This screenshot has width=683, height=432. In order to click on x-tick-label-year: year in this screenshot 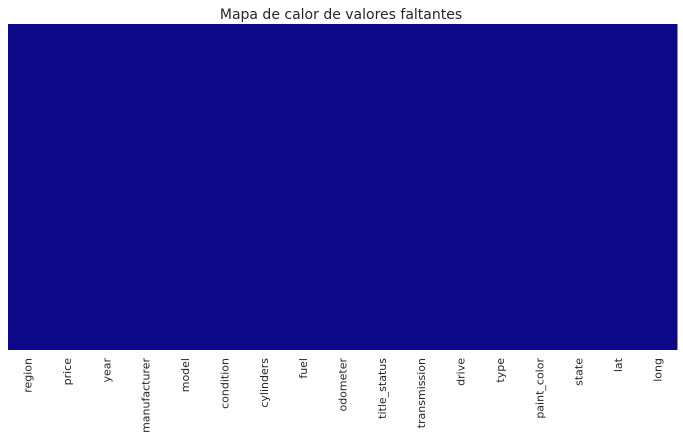, I will do `click(106, 370)`.